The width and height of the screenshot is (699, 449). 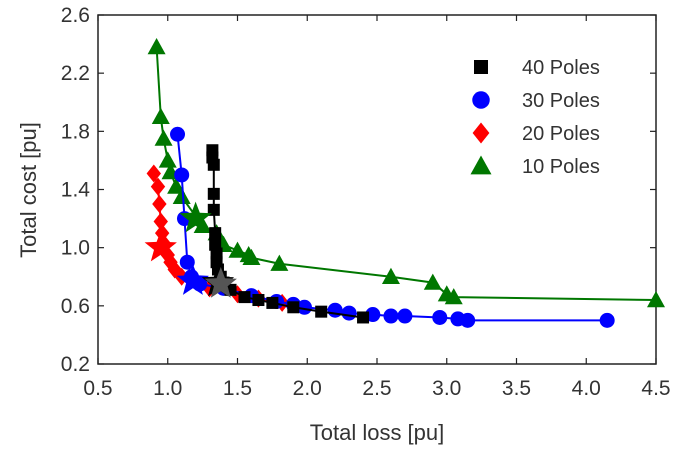 What do you see at coordinates (516, 388) in the screenshot?
I see `x-tick-label: 3.5` at bounding box center [516, 388].